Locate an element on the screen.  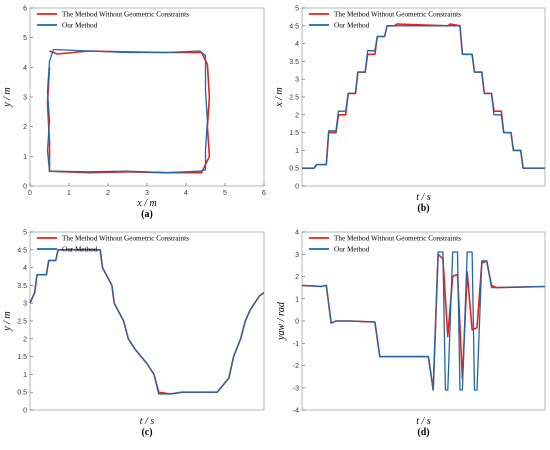
panel-label: (a) is located at coordinates (147, 214).